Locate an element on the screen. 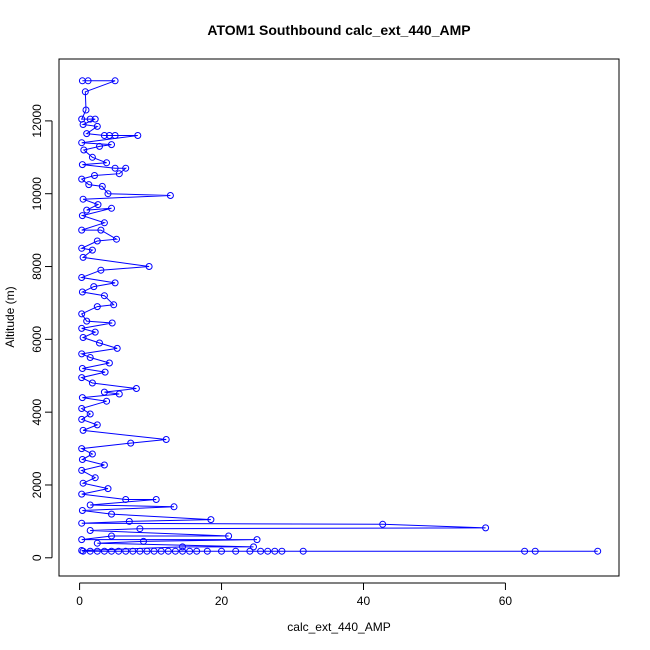 This screenshot has height=650, width=650. y-tick-label: 10000 is located at coordinates (37, 194).